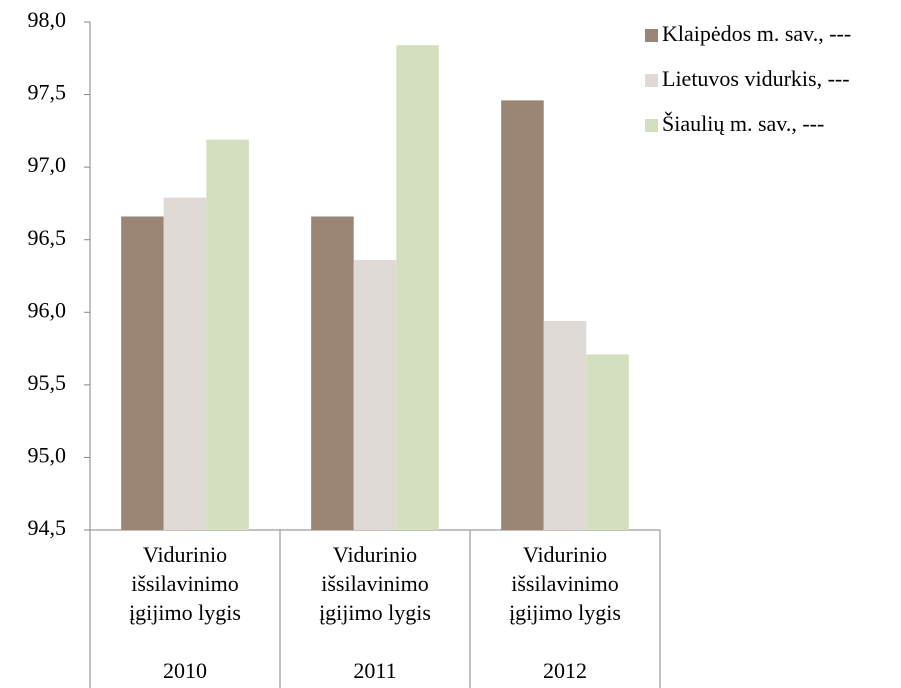 The height and width of the screenshot is (688, 901). Describe the element at coordinates (47, 309) in the screenshot. I see `y-tick-label: 96,0` at that location.